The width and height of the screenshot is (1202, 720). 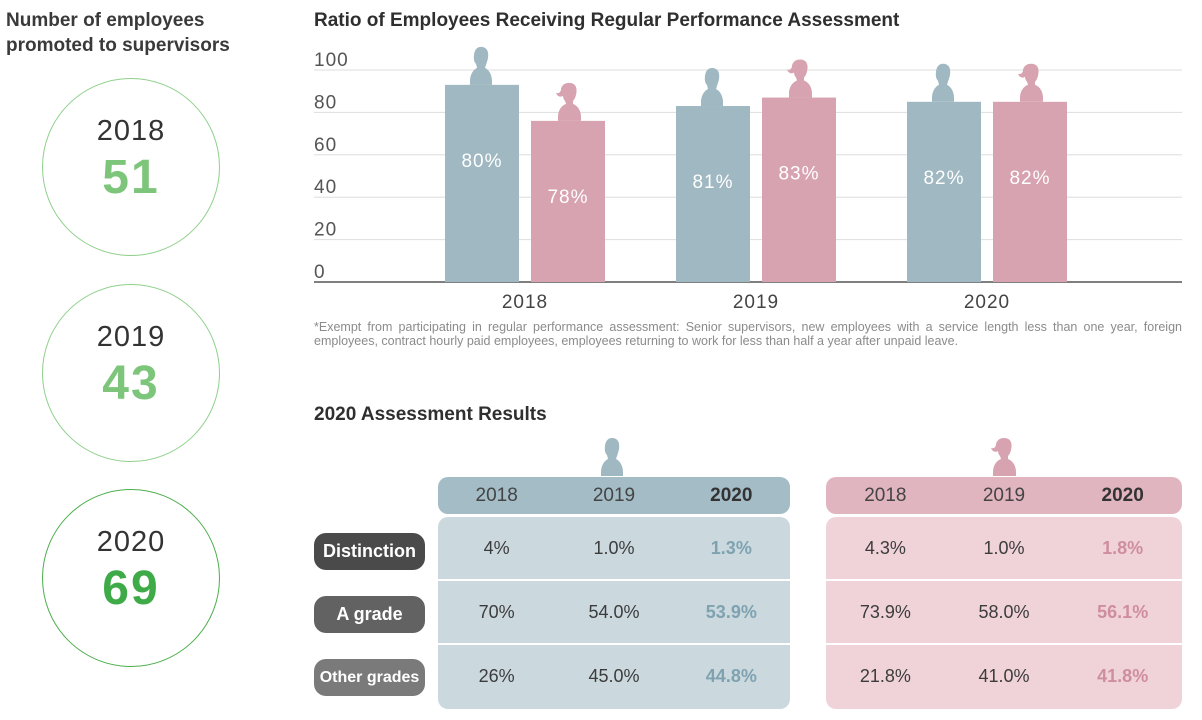 What do you see at coordinates (731, 548) in the screenshot?
I see `table-cell: 1.3%` at bounding box center [731, 548].